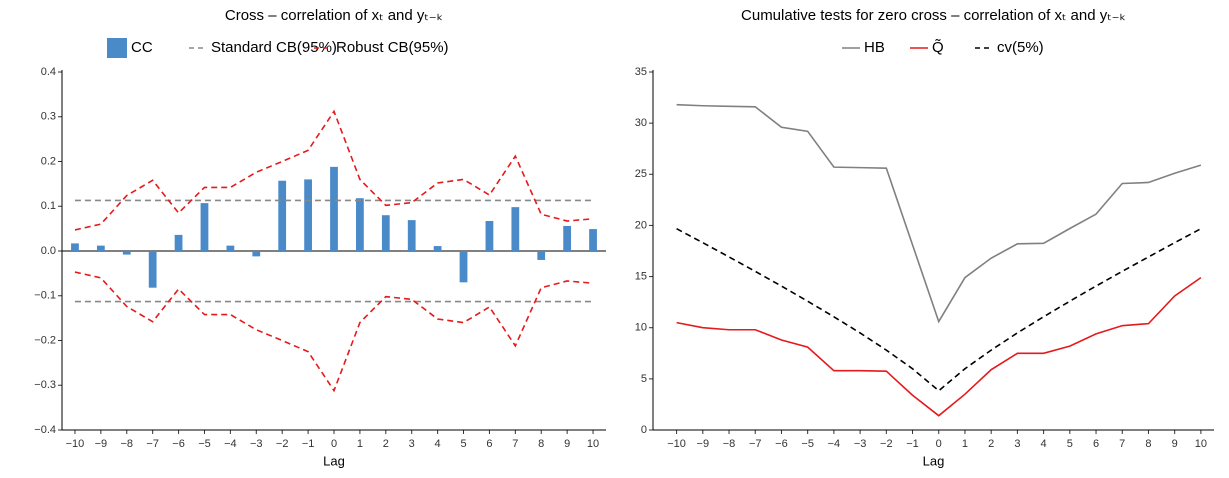 The height and width of the screenshot is (478, 1229). Describe the element at coordinates (45, 340) in the screenshot. I see `y-tick-label: −0.2` at that location.